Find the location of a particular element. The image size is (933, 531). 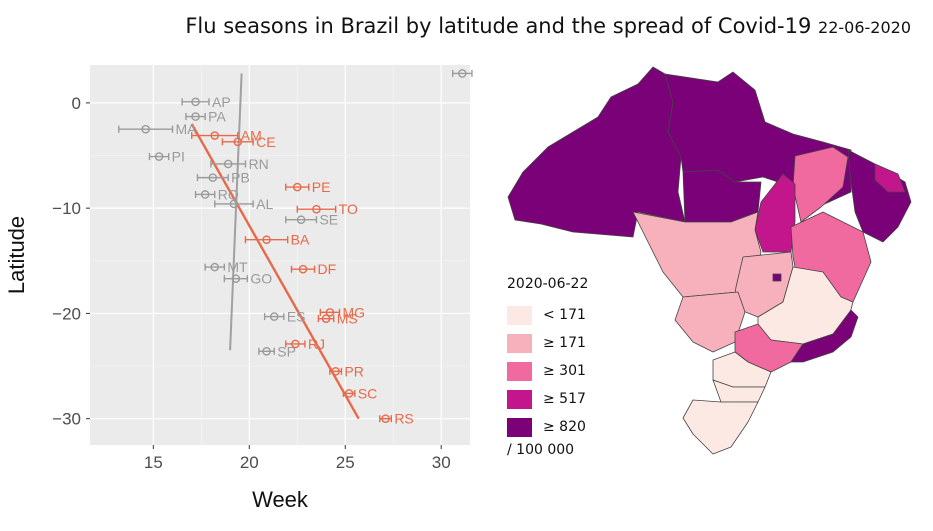

point-label: MT is located at coordinates (237, 267).